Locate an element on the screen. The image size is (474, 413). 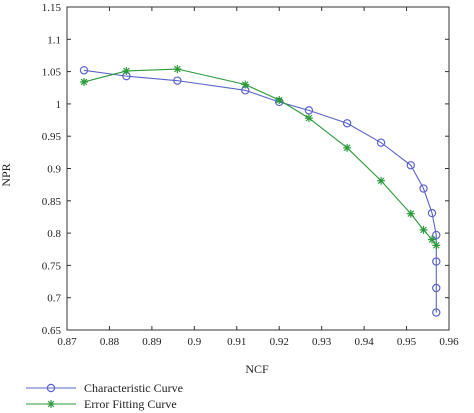
legend-label: Characteristic Curve is located at coordinates (133, 388).